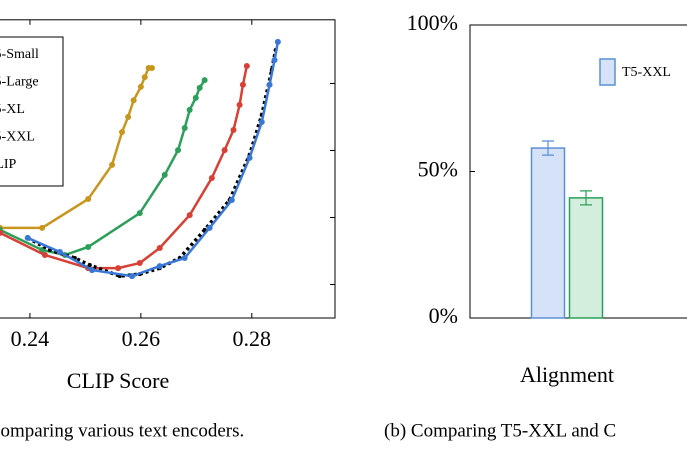  What do you see at coordinates (122, 430) in the screenshot?
I see `caption: (a) Comparing various text encoders.` at bounding box center [122, 430].